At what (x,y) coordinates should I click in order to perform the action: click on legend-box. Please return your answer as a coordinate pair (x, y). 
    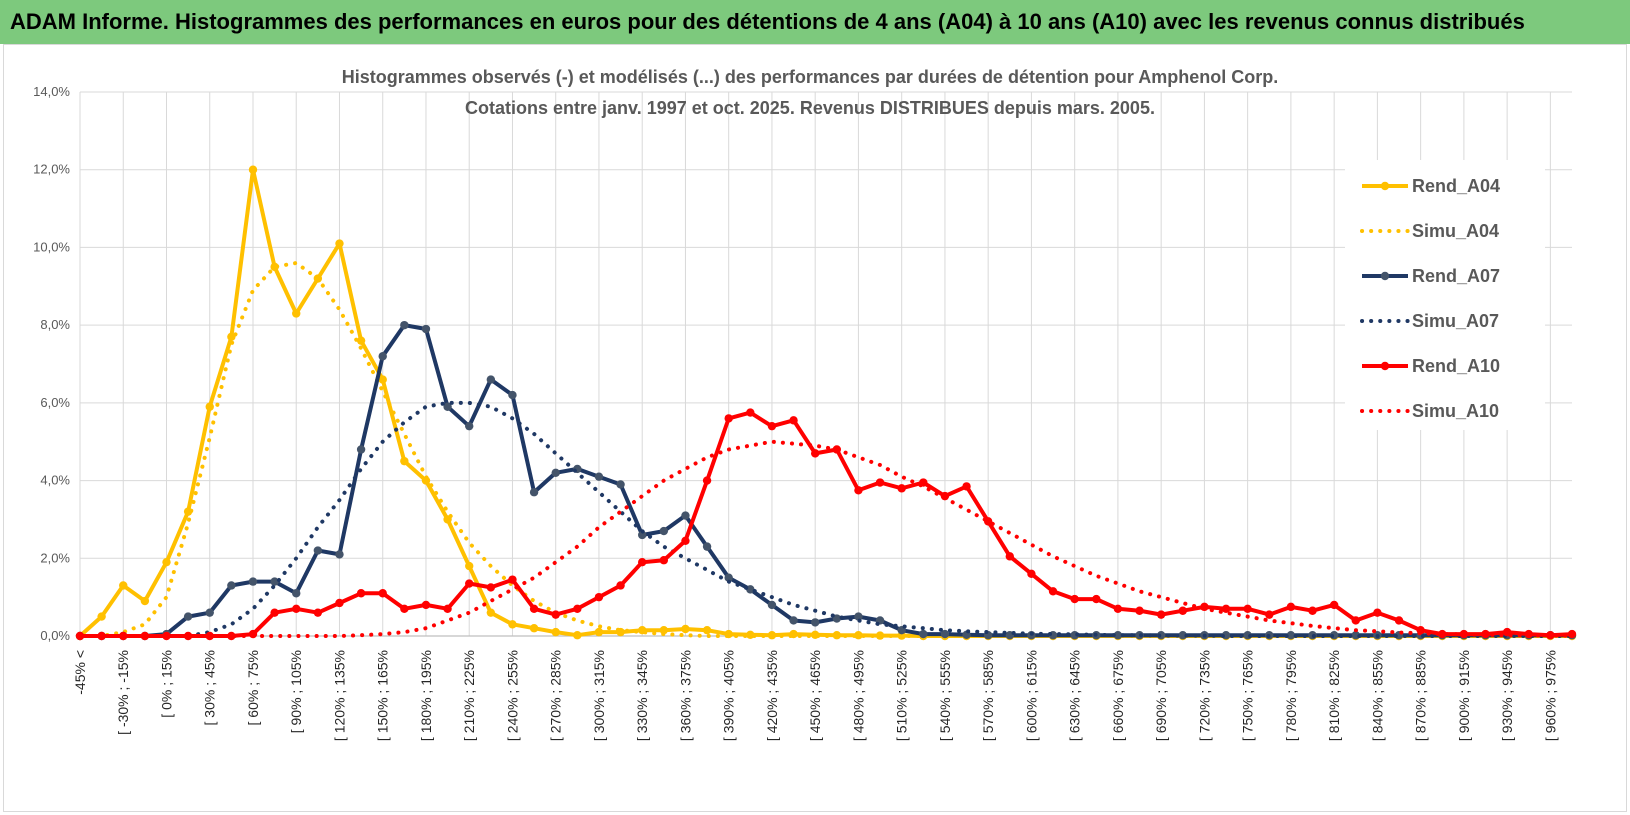
    Looking at the image, I should click on (1445, 295).